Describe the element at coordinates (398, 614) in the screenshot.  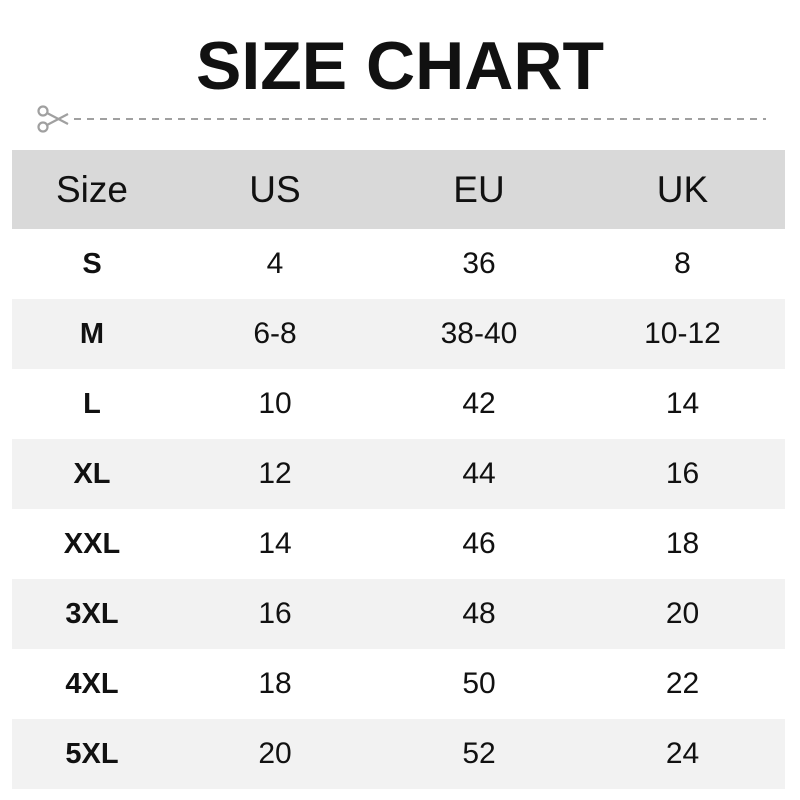
I see `table-row: 3XL 16 48 20` at that location.